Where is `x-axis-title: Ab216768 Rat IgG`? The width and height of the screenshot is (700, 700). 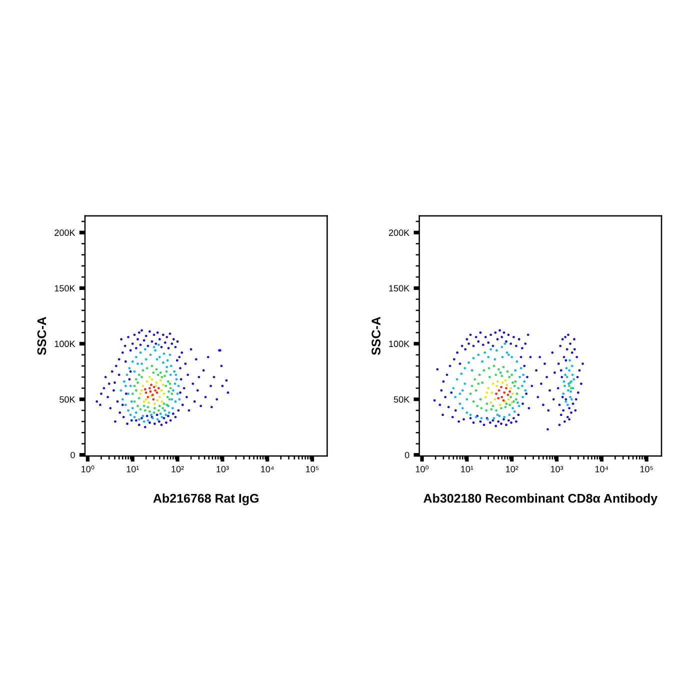 x-axis-title: Ab216768 Rat IgG is located at coordinates (205, 500).